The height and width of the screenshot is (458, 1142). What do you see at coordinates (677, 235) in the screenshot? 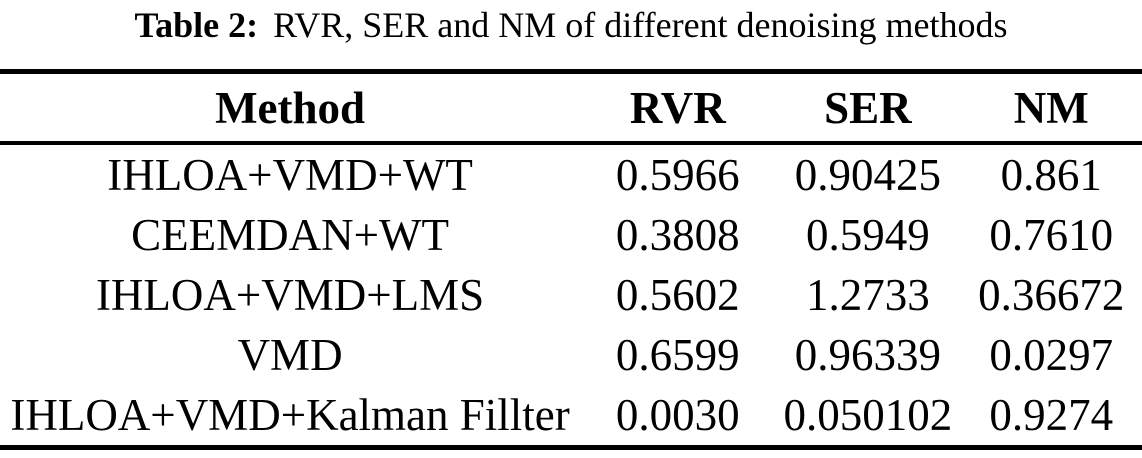
I see `cell-rvr: 0.3808` at bounding box center [677, 235].